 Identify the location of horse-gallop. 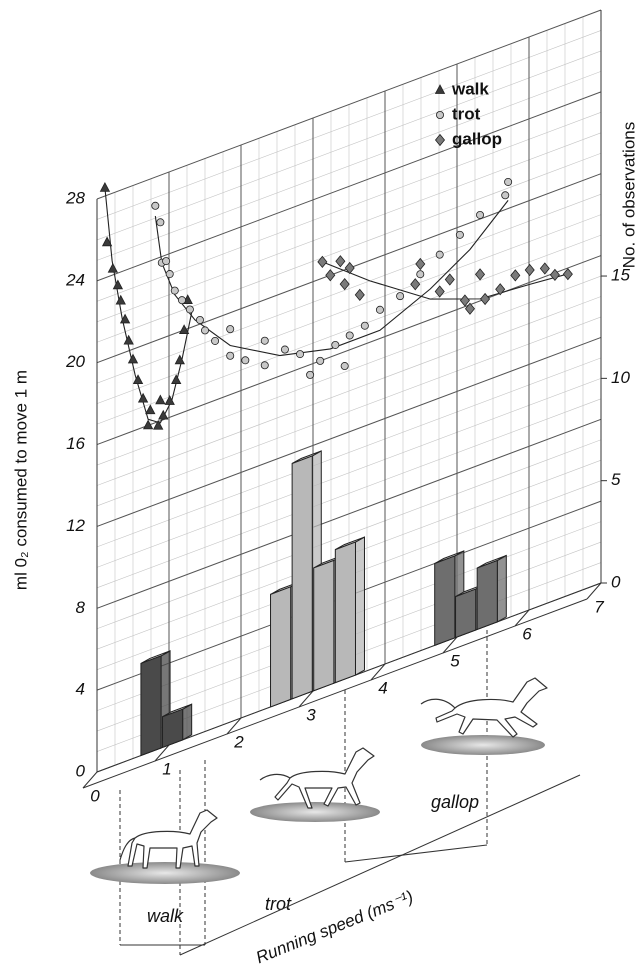
(484, 707).